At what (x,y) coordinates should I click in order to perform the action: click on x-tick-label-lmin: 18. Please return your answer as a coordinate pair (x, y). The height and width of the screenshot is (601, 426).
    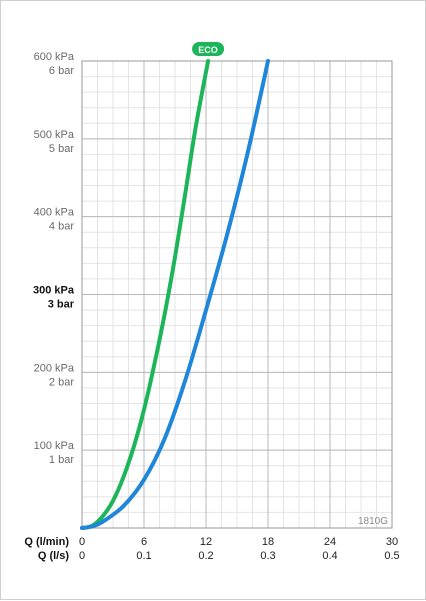
    Looking at the image, I should click on (268, 542).